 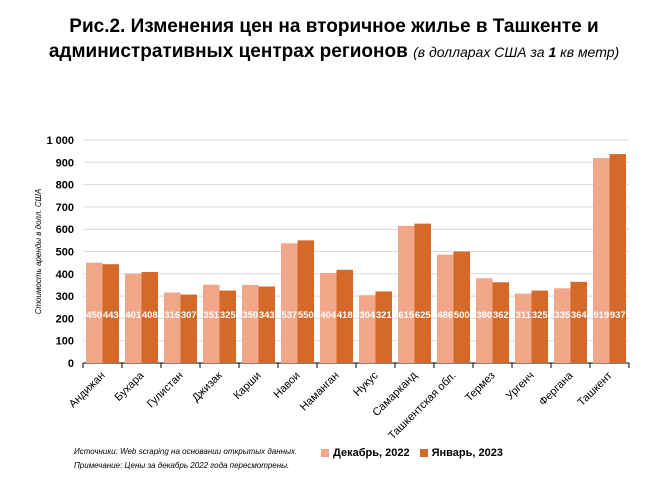 What do you see at coordinates (172, 315) in the screenshot?
I see `data-label: 316` at bounding box center [172, 315].